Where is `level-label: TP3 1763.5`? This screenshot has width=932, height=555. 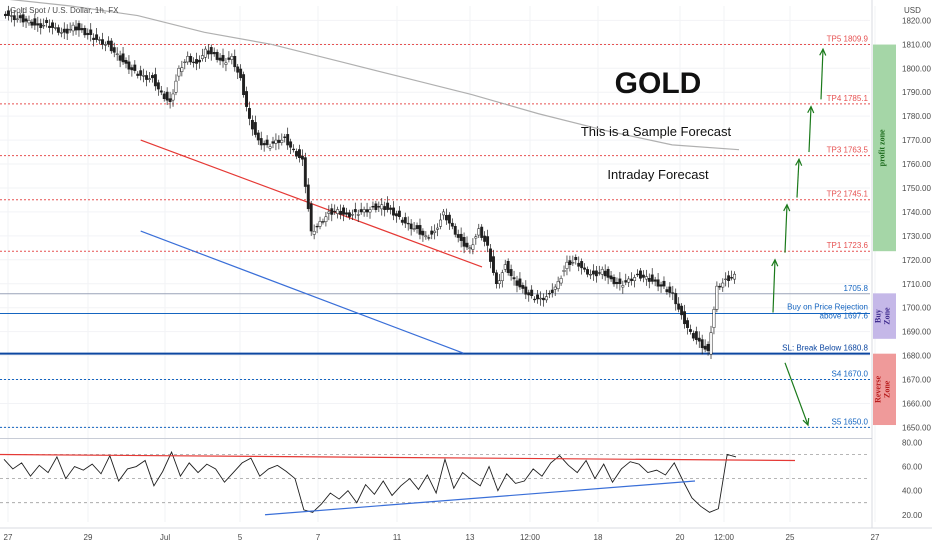
level-label: TP3 1763.5 is located at coordinates (848, 150).